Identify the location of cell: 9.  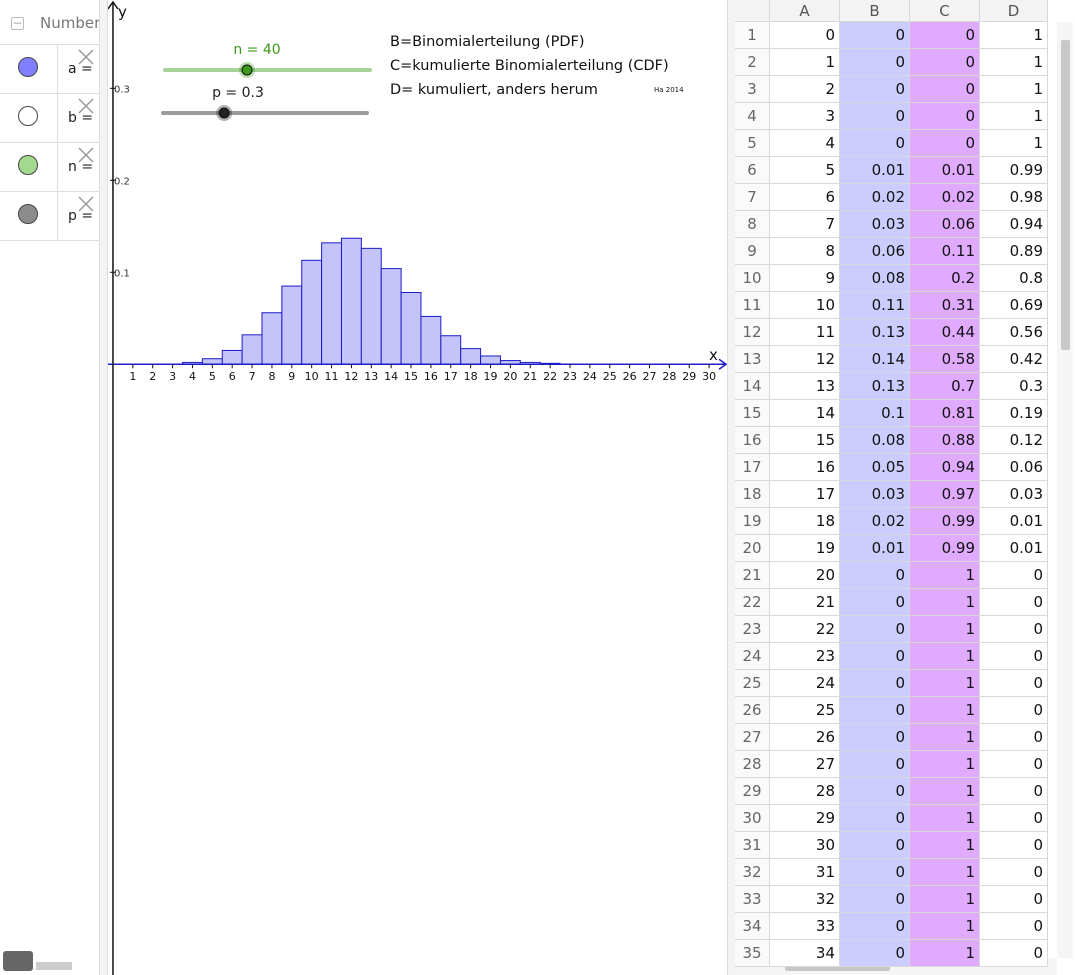
(805, 278).